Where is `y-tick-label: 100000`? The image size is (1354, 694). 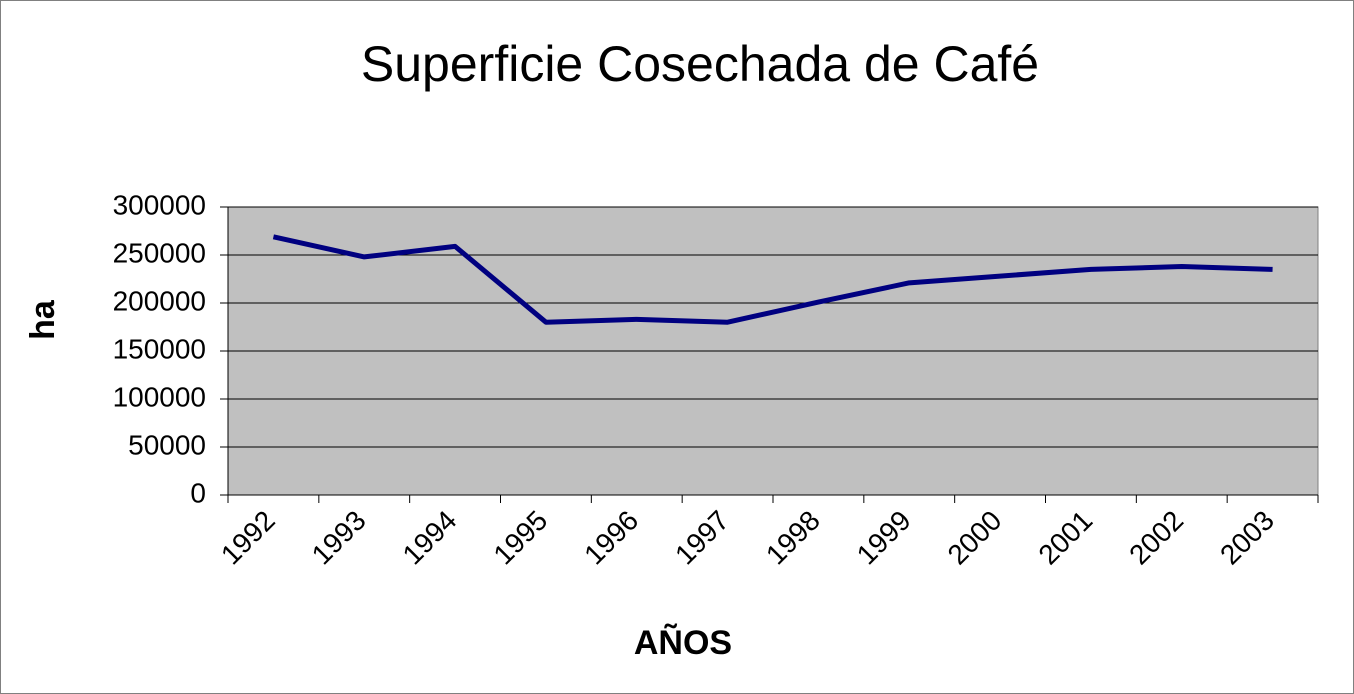
y-tick-label: 100000 is located at coordinates (159, 396).